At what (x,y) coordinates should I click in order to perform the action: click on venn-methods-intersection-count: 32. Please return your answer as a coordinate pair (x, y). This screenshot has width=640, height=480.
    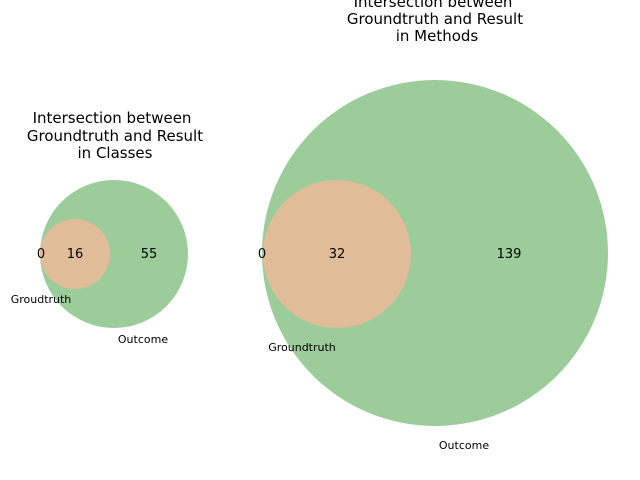
    Looking at the image, I should click on (337, 254).